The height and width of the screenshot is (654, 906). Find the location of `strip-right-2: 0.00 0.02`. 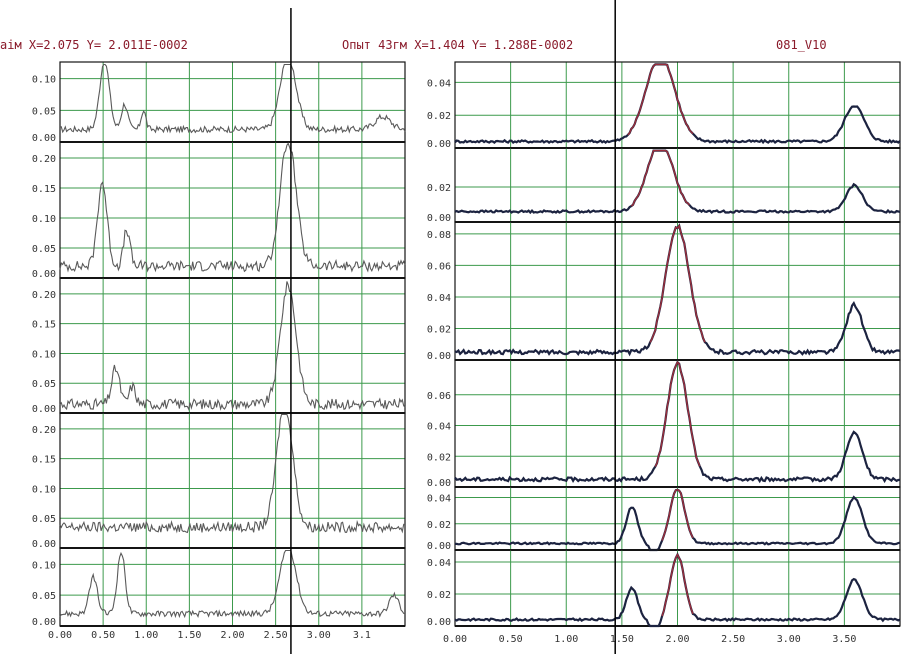

strip-right-2: 0.00 0.02 is located at coordinates (664, 185).